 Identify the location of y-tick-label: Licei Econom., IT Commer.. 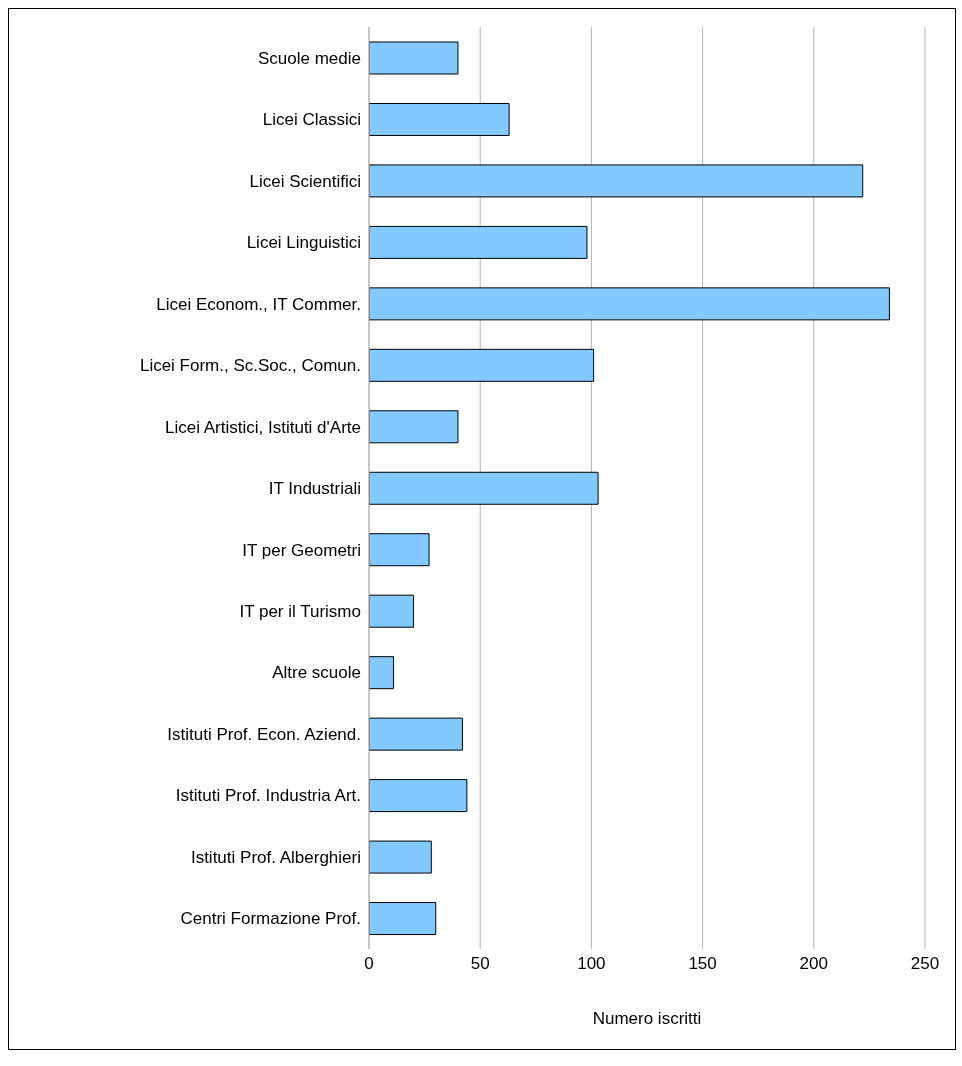
(258, 304).